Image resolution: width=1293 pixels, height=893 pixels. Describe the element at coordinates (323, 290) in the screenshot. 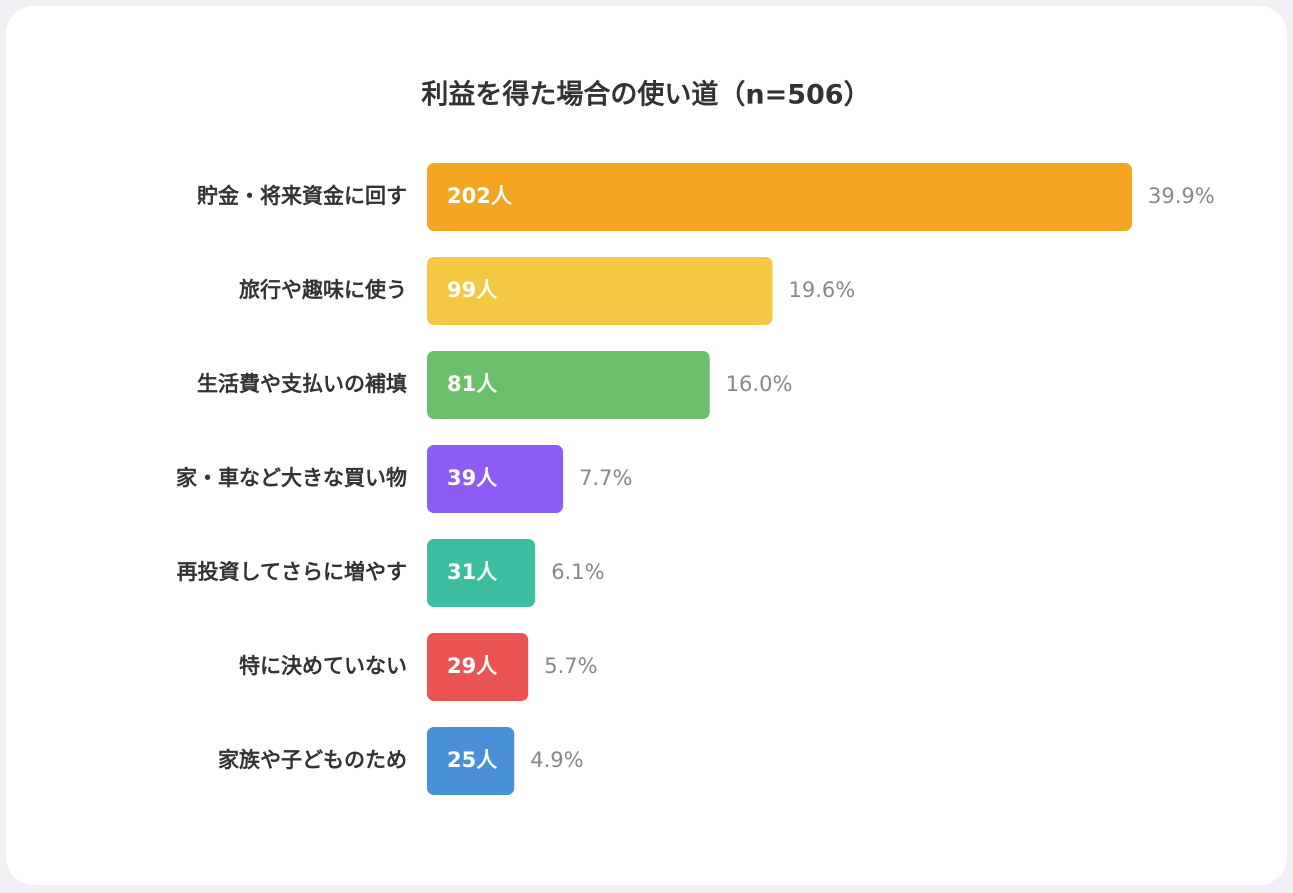

I see `category-label: 旅行や趣味に使う` at that location.